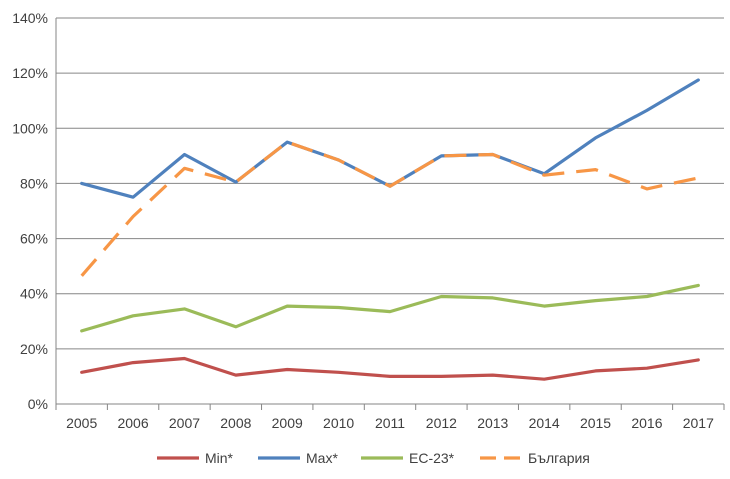  I want to click on y-tick-label: 80%, so click(34, 183).